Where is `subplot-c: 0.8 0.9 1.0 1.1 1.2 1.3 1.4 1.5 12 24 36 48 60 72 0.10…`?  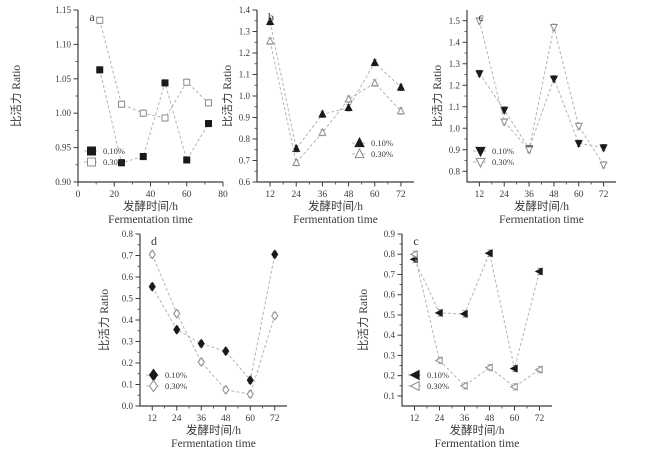
subplot-c: 0.8 0.9 1.0 1.1 1.2 1.3 1.4 1.5 12 24 36 48 60 72 0.10… is located at coordinates (530, 112).